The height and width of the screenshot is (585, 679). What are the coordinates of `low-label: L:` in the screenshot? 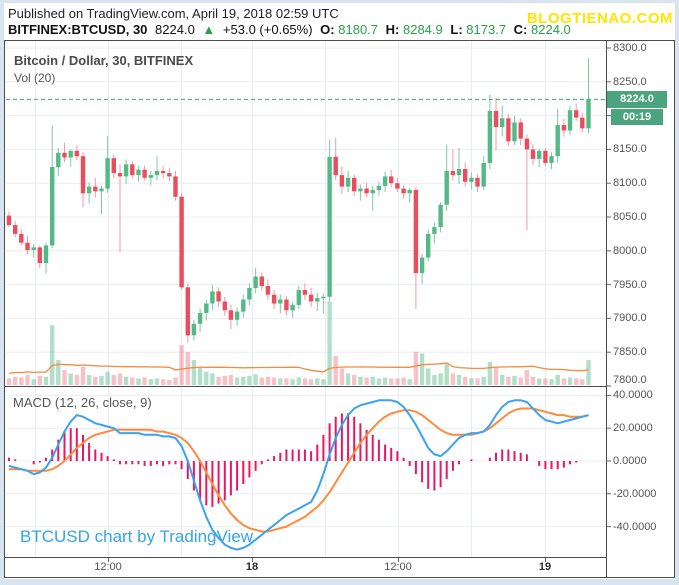 It's located at (456, 29).